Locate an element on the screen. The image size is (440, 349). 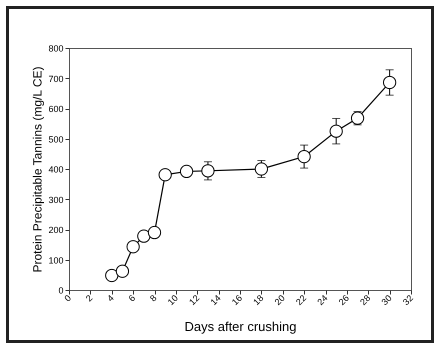
x-tick-label: 10 is located at coordinates (173, 300).